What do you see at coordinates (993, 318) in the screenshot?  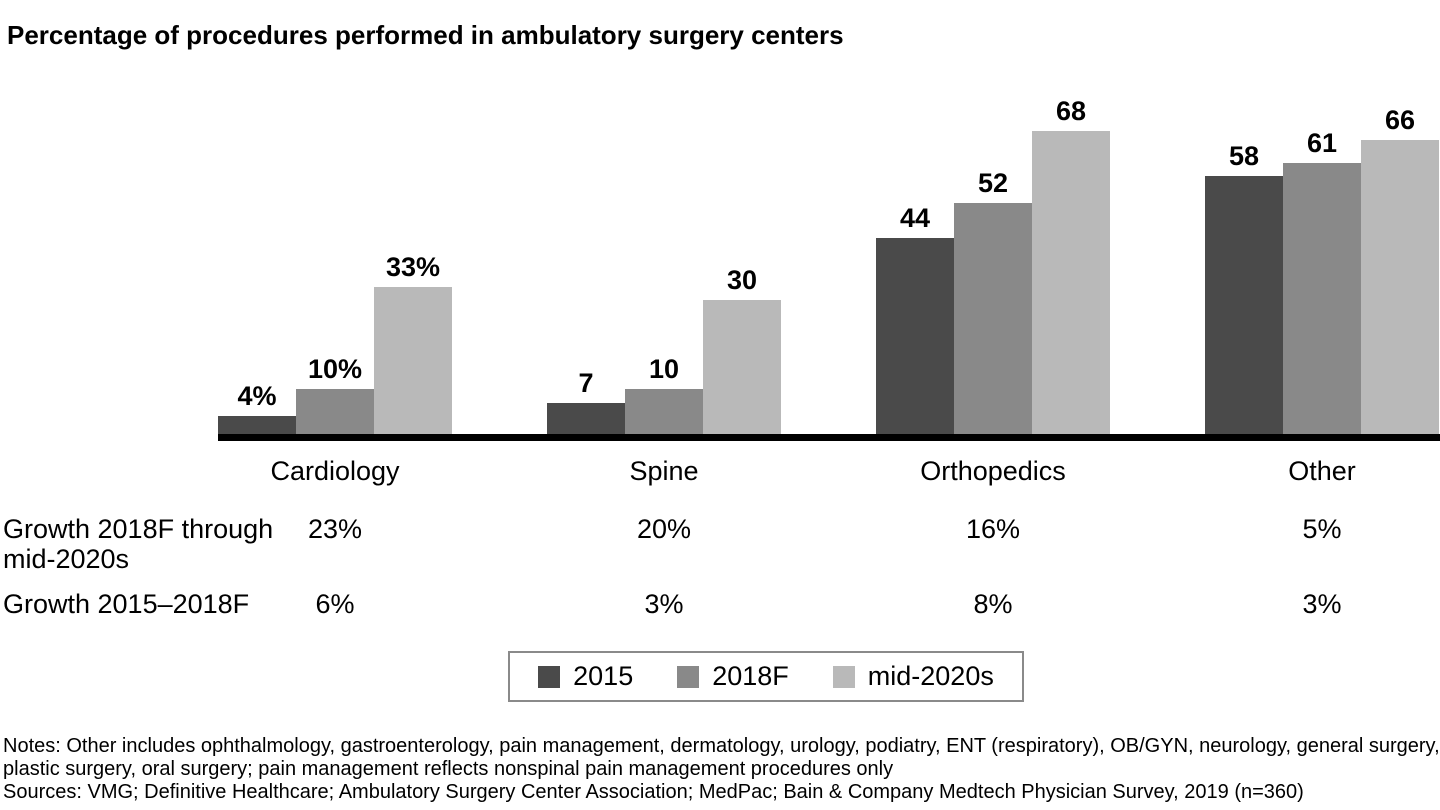 I see `bar-2018f-orthopedics` at bounding box center [993, 318].